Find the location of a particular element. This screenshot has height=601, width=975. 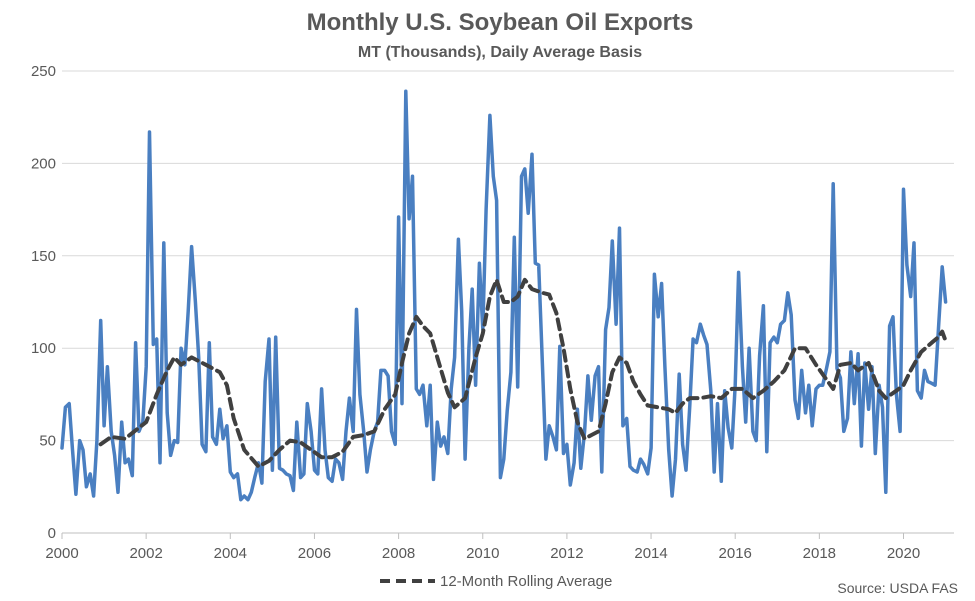

x-tick-label: 2002 is located at coordinates (145, 553).